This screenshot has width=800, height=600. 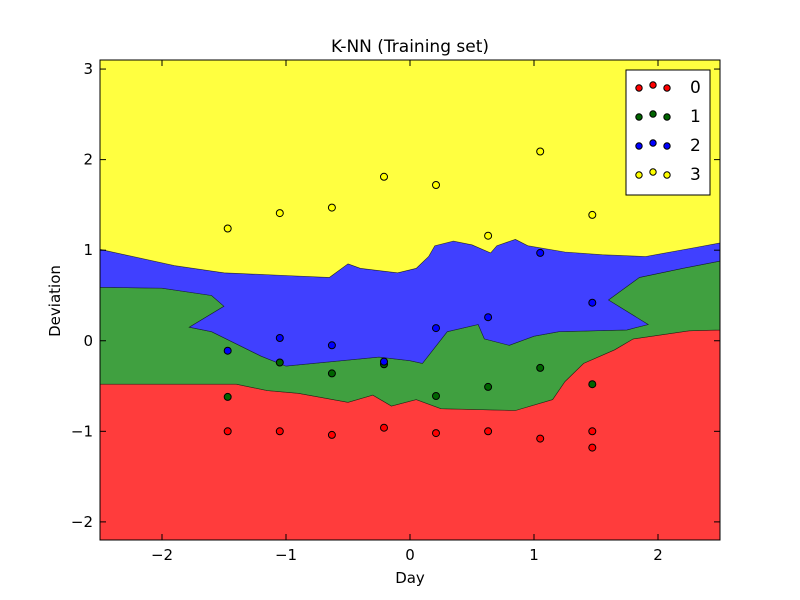 What do you see at coordinates (695, 88) in the screenshot?
I see `legend-label: 0` at bounding box center [695, 88].